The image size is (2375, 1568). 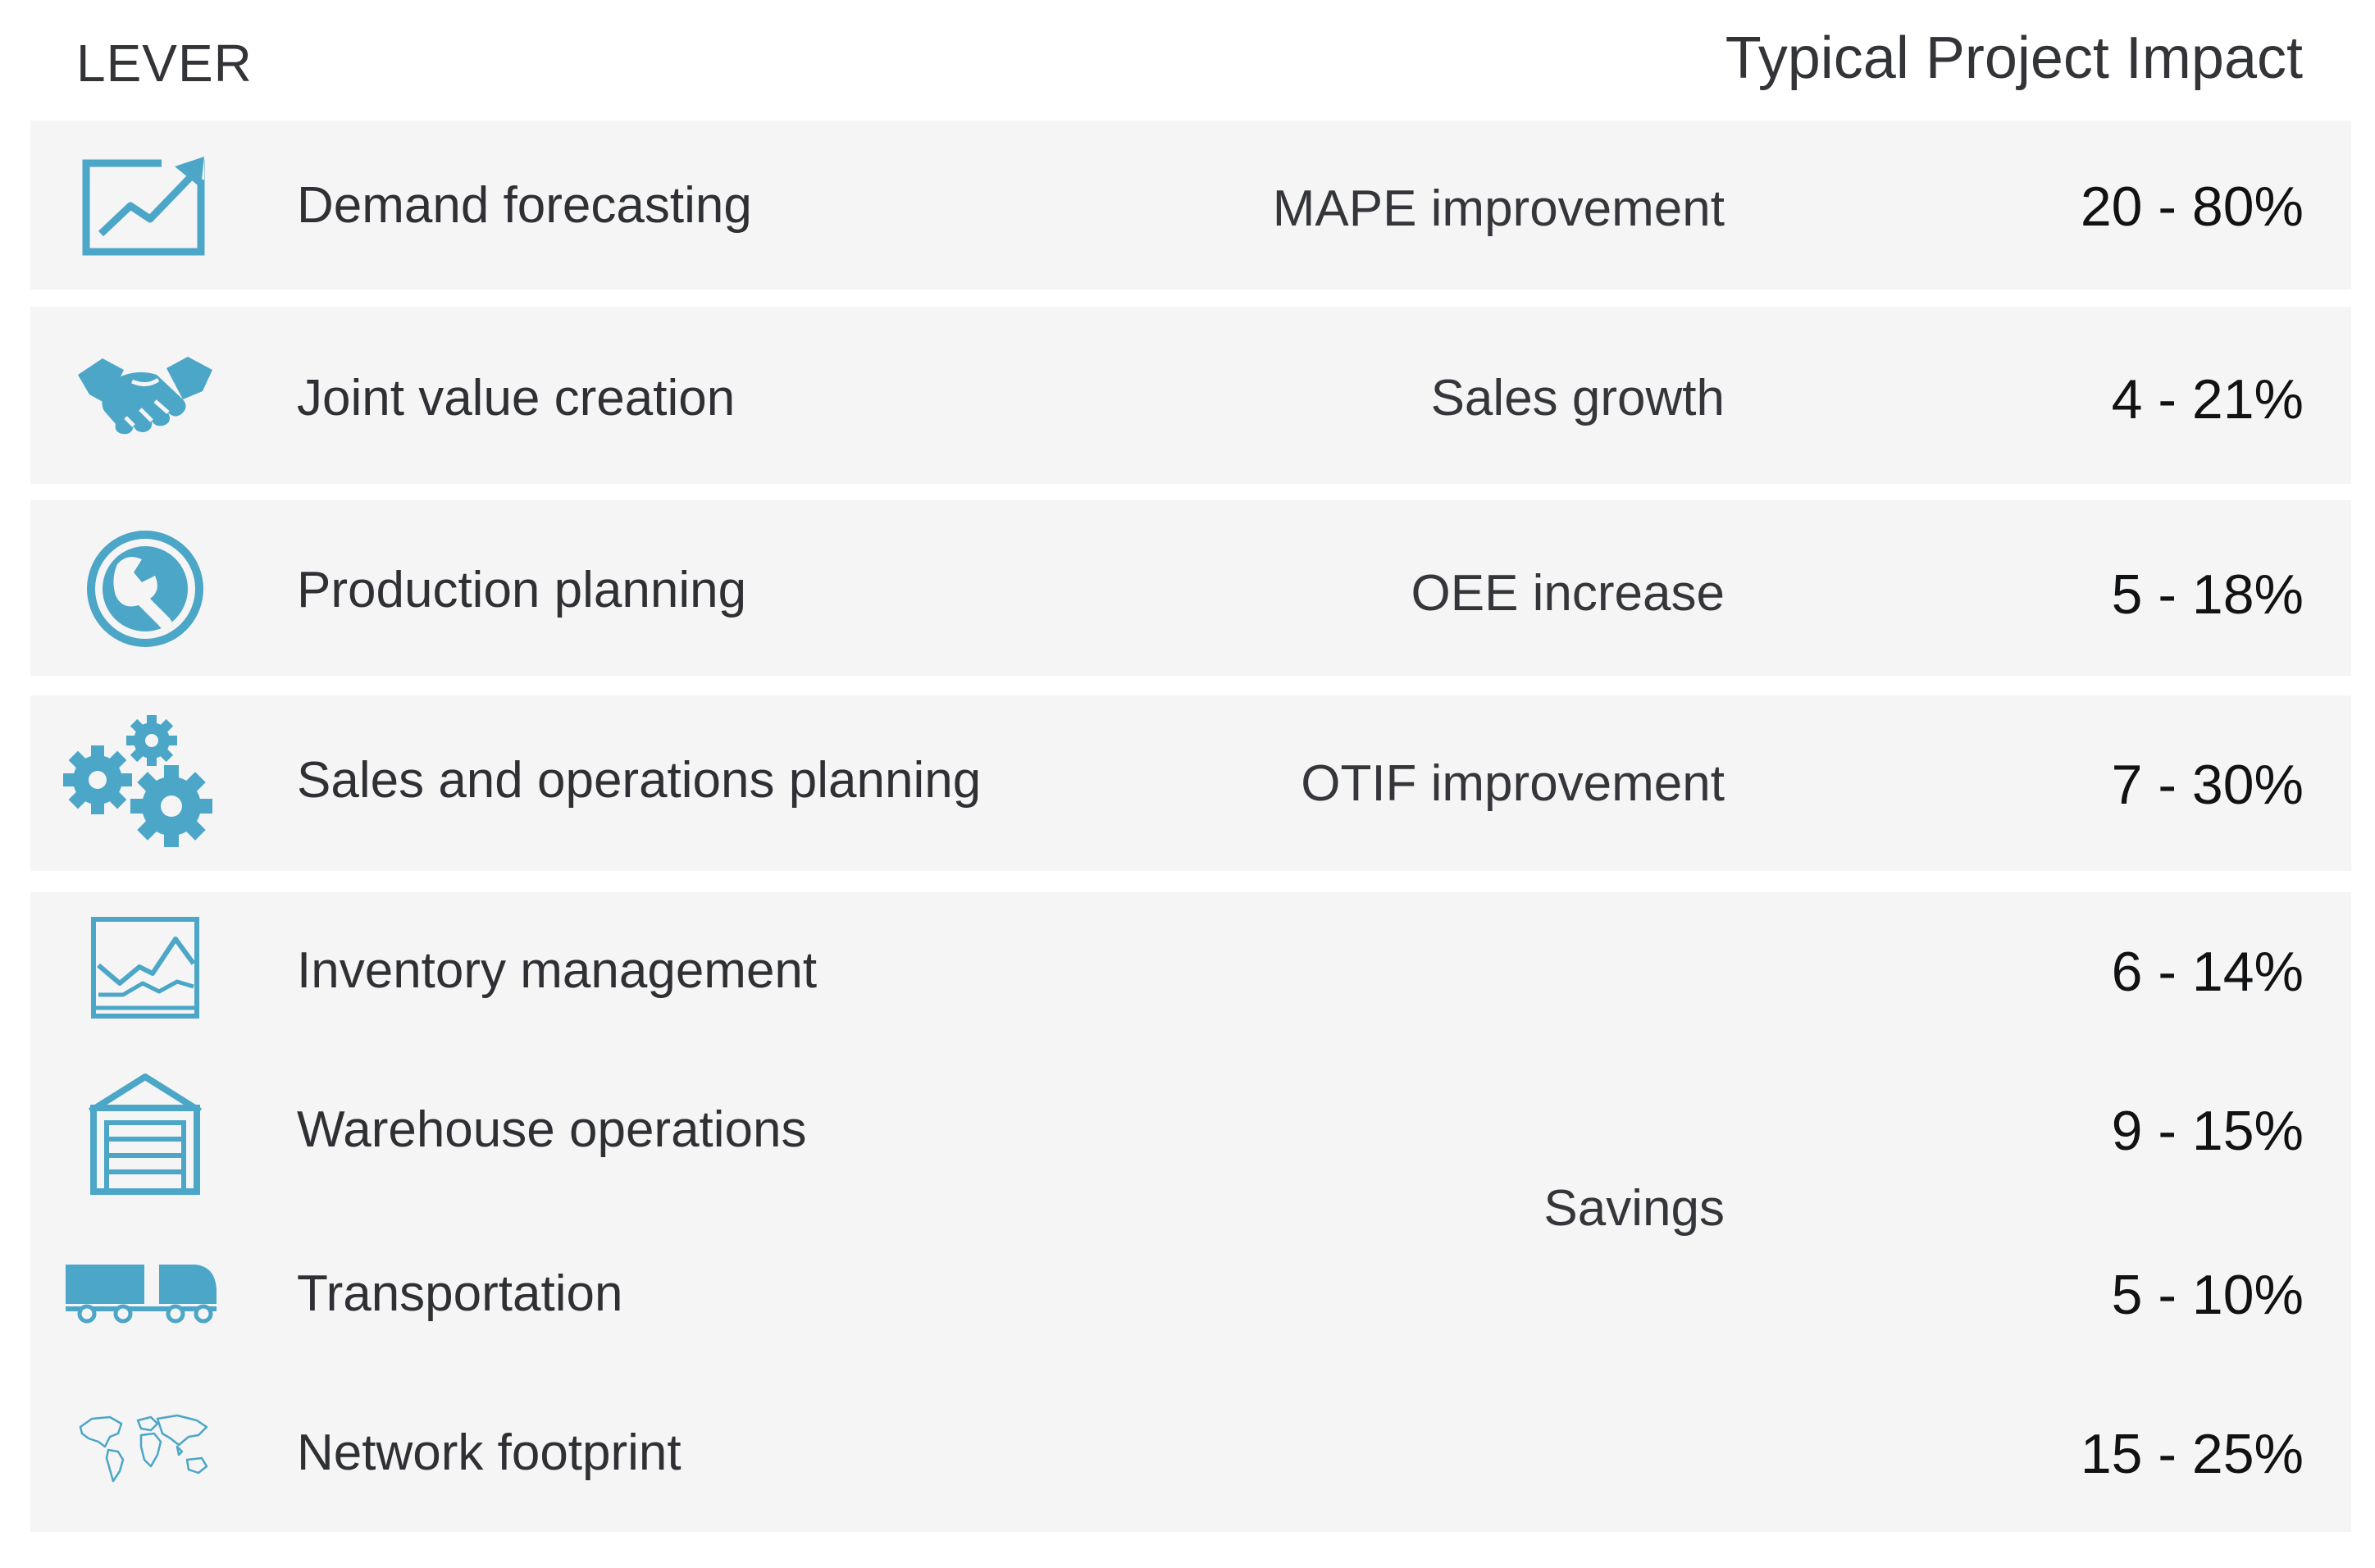 What do you see at coordinates (516, 398) in the screenshot?
I see `lever-name: Joint value creation` at bounding box center [516, 398].